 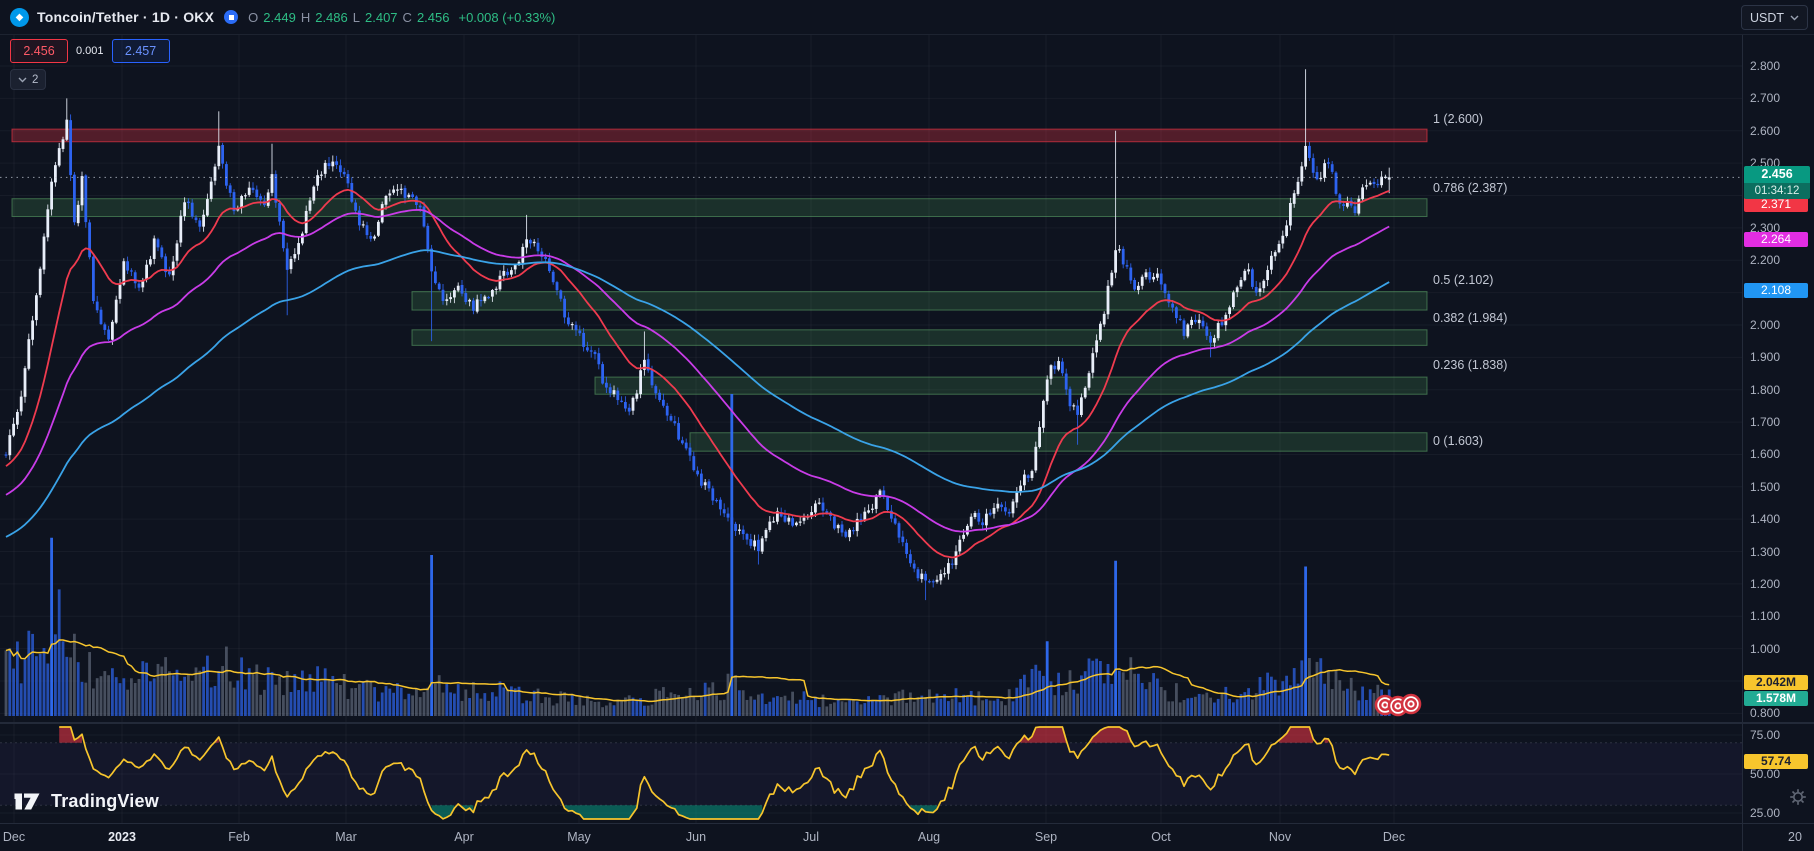 What do you see at coordinates (1765, 648) in the screenshot?
I see `price-axis-label: 1.000` at bounding box center [1765, 648].